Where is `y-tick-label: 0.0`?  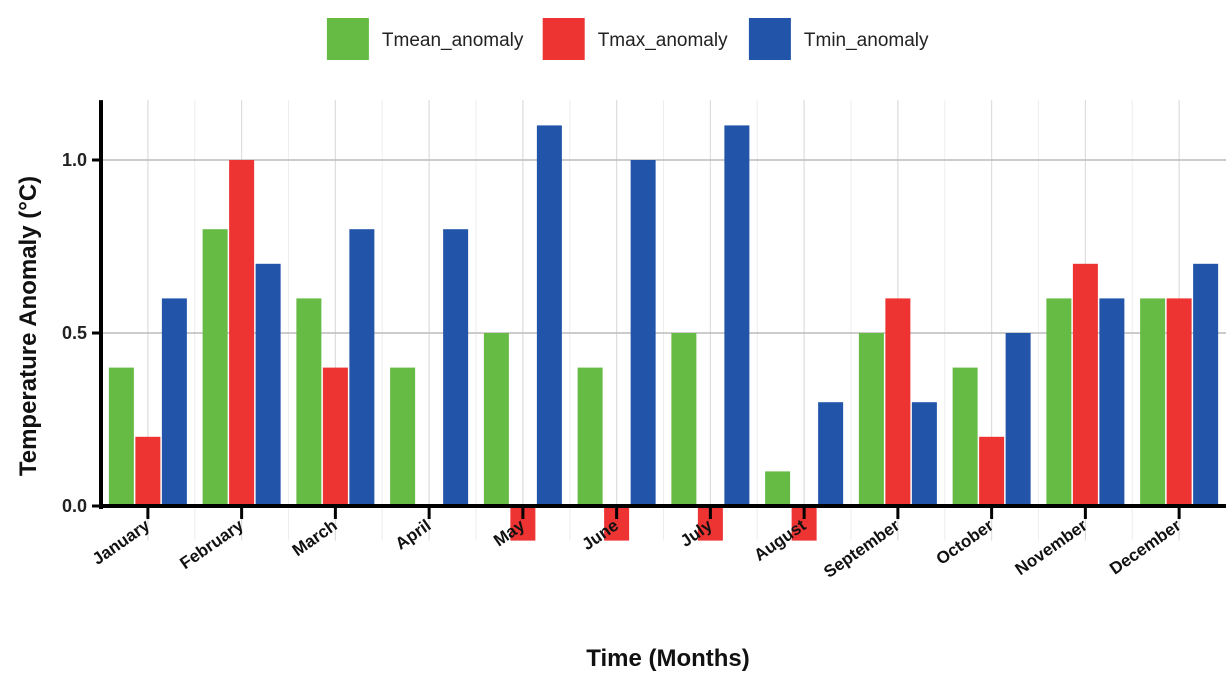 y-tick-label: 0.0 is located at coordinates (74, 506).